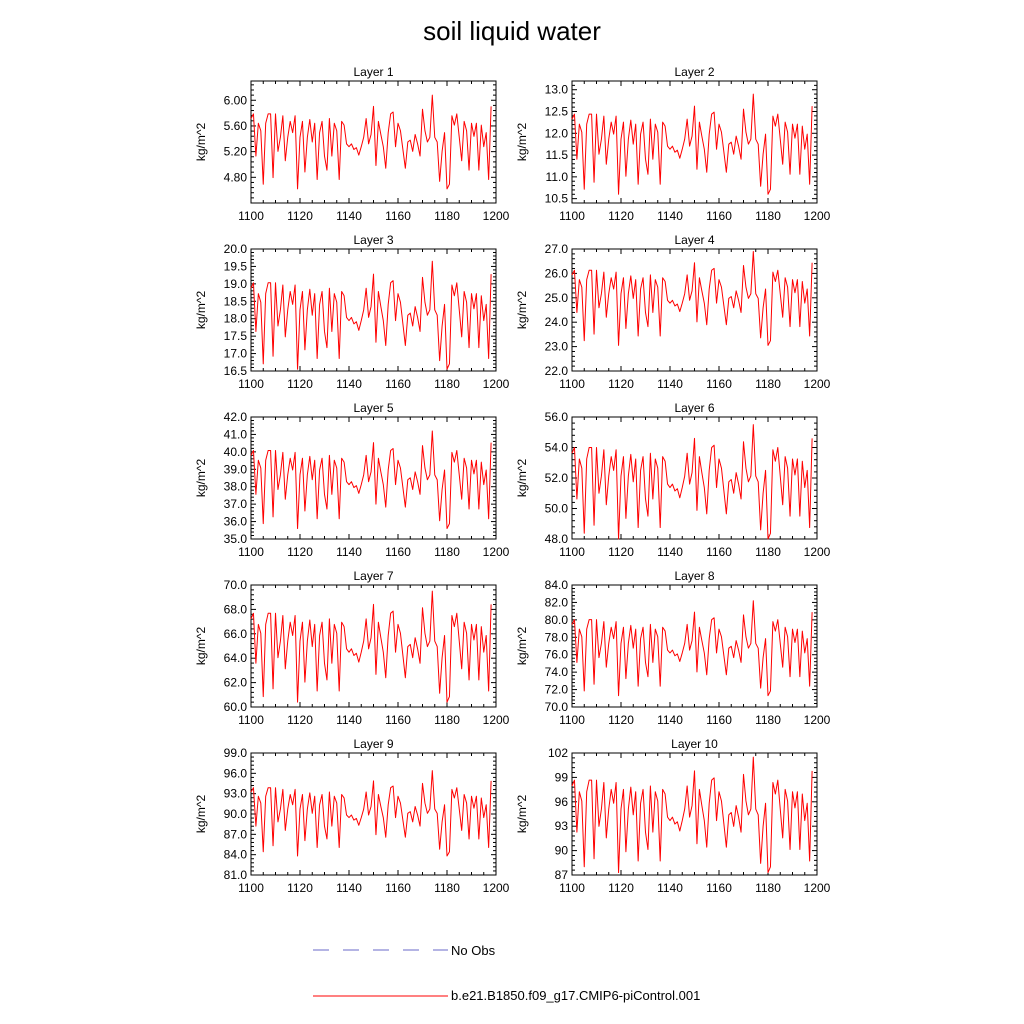 The height and width of the screenshot is (1024, 1024). Describe the element at coordinates (373, 408) in the screenshot. I see `panel-title: Layer 5` at that location.